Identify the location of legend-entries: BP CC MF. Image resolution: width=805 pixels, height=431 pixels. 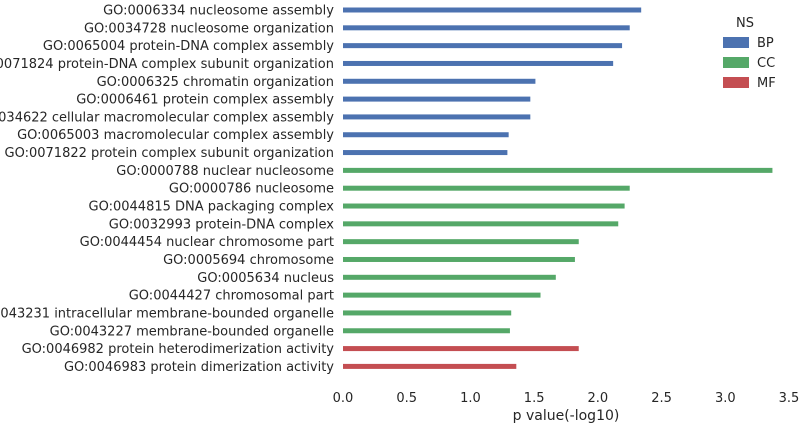
(749, 63).